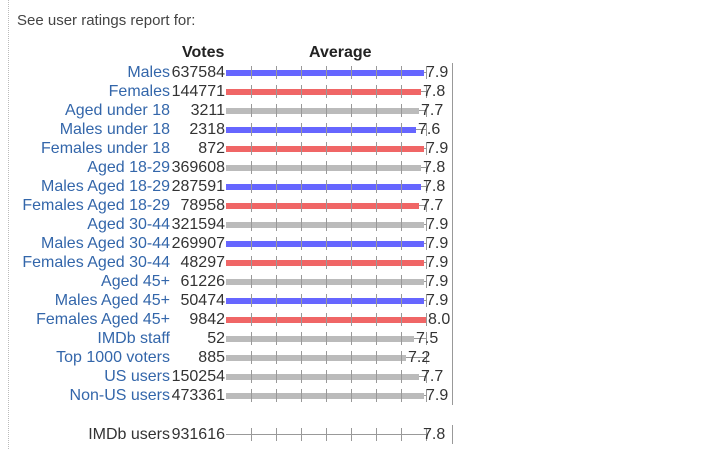  I want to click on rating-row: Aged under 18 3211 7.7, so click(235, 110).